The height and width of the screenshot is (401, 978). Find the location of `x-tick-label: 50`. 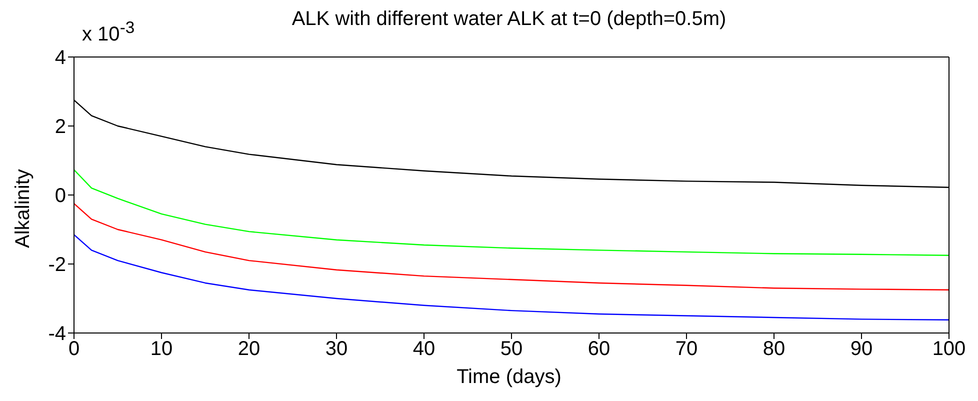

x-tick-label: 50 is located at coordinates (511, 349).